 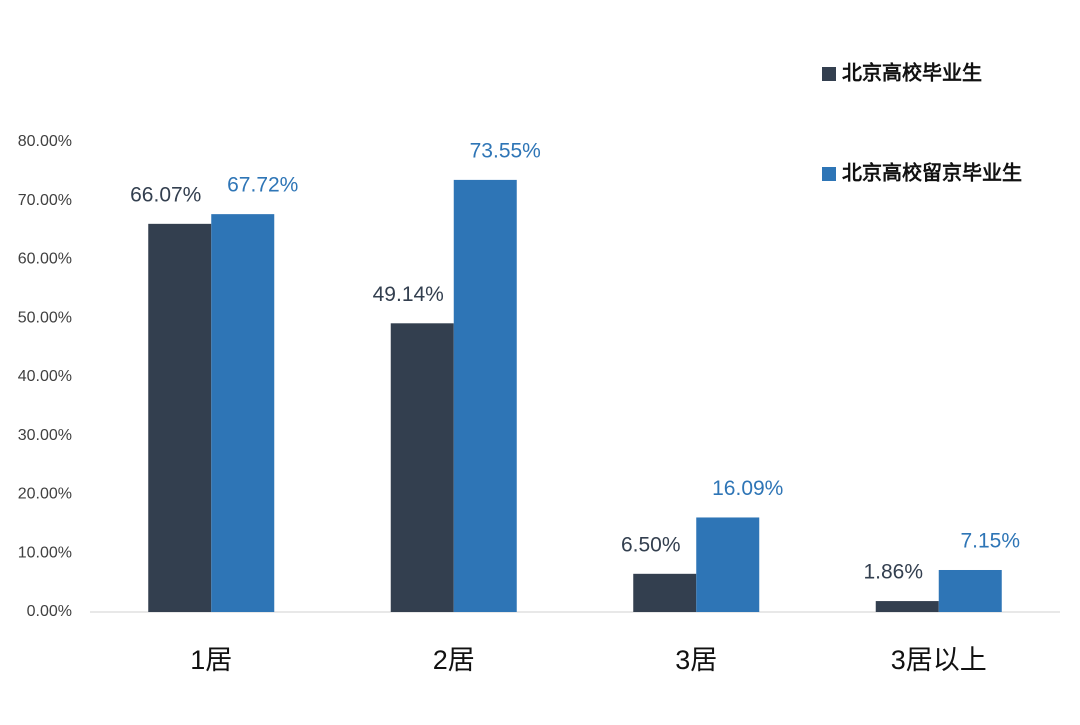 What do you see at coordinates (651, 544) in the screenshot?
I see `data-label: 6.50%` at bounding box center [651, 544].